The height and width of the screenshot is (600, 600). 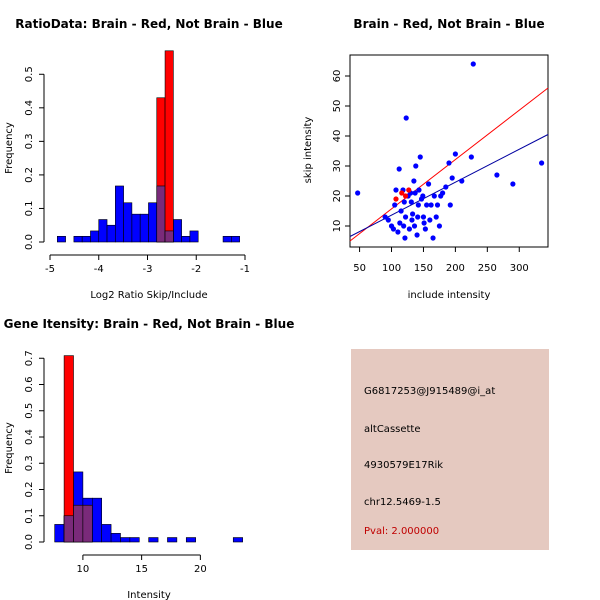 What do you see at coordinates (29, 411) in the screenshot?
I see `y-tick-label-2-5: 0.5` at bounding box center [29, 411].